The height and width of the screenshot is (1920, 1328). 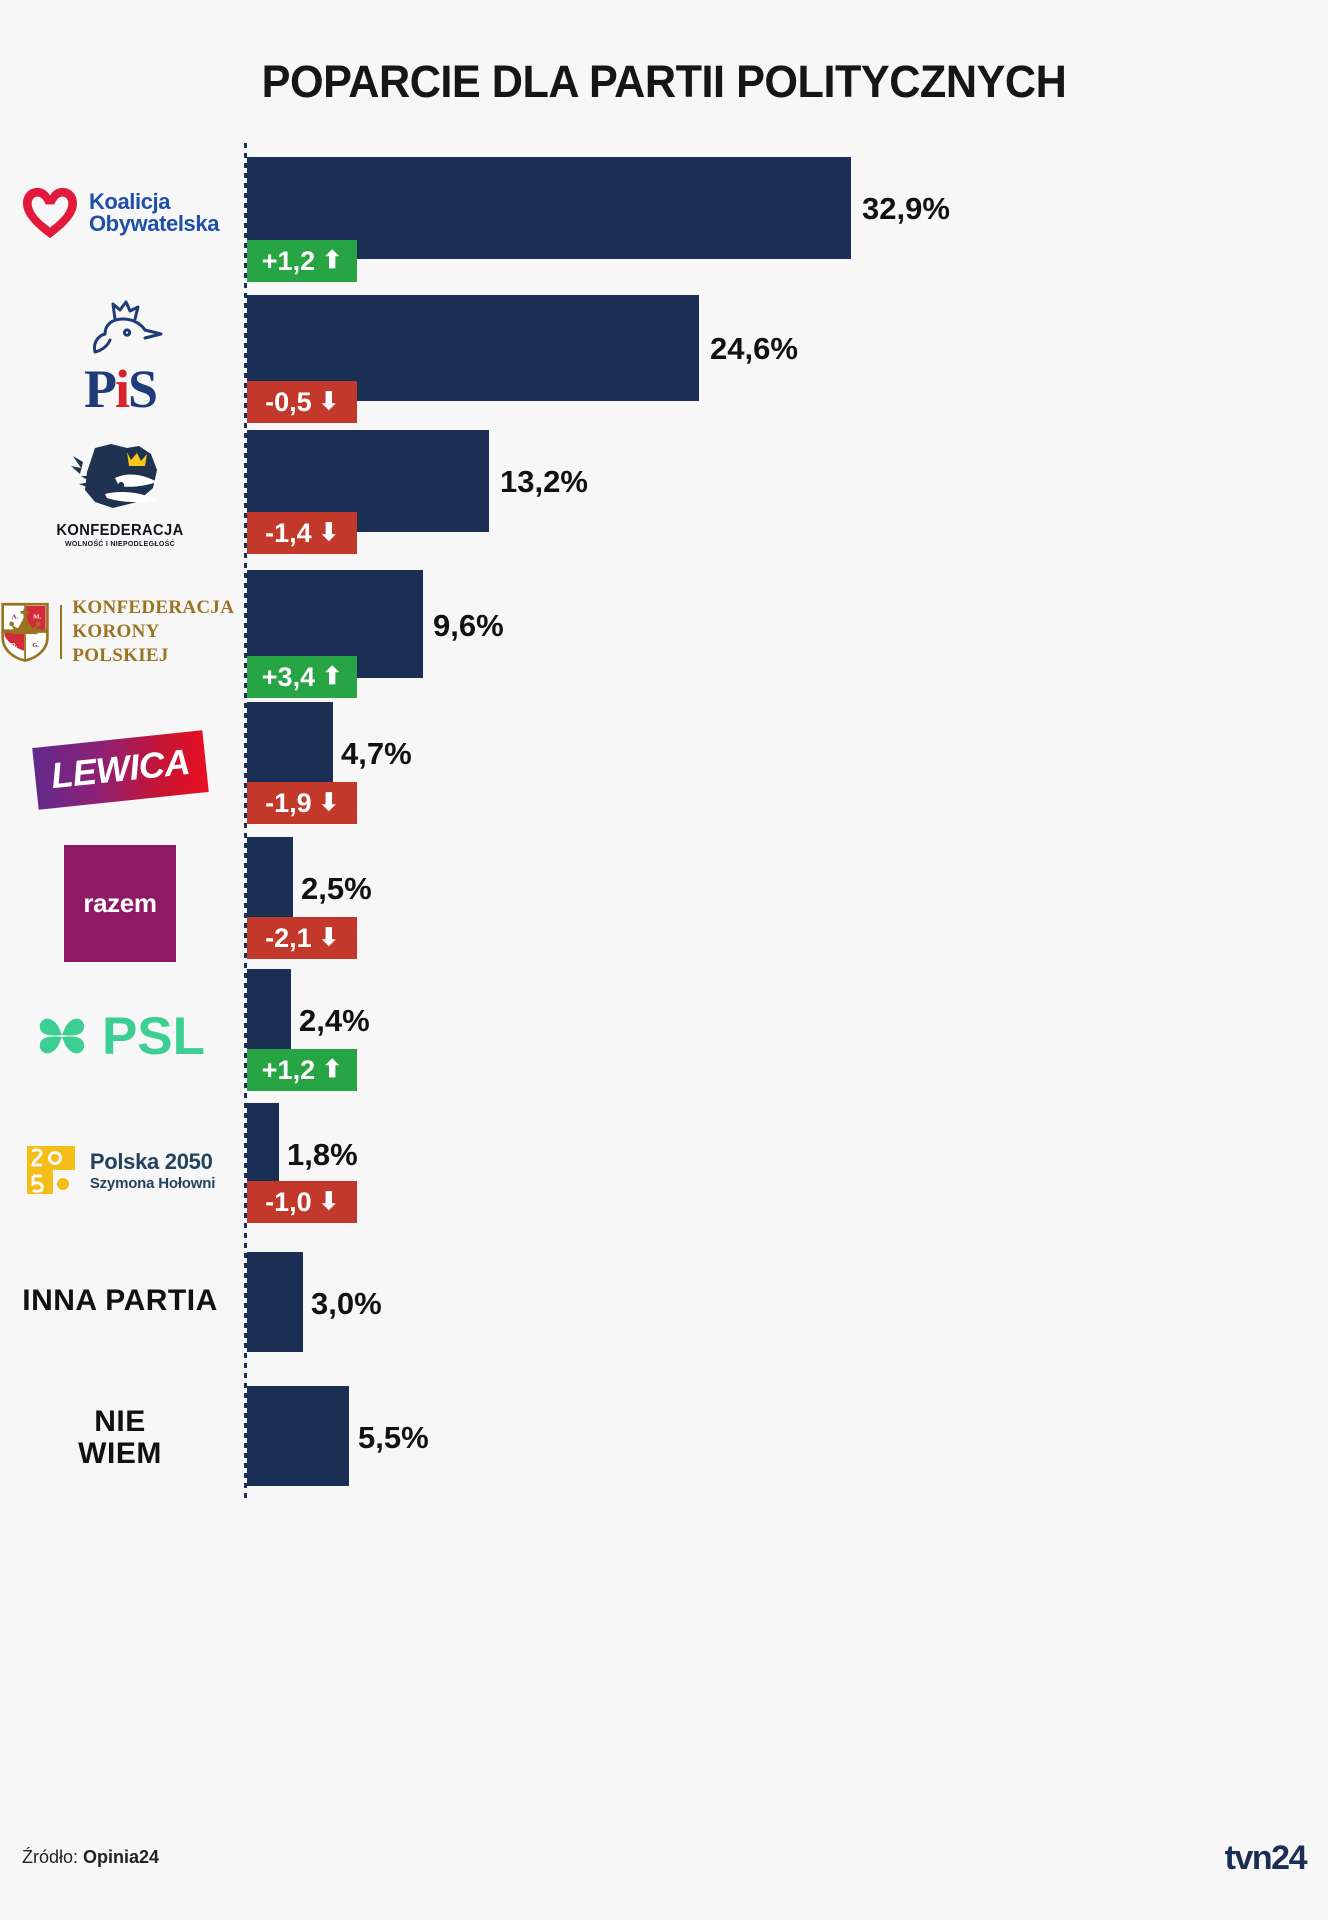 I want to click on source-name: Opinia24, so click(x=121, y=1857).